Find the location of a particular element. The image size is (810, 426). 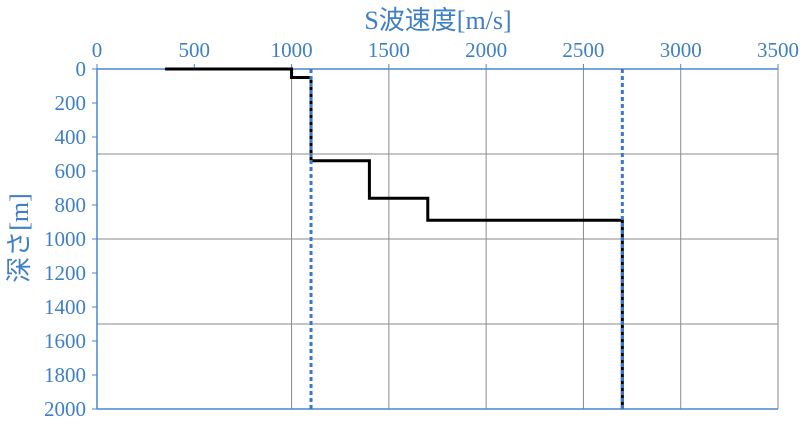

y-tick-label: 2000 is located at coordinates (65, 409).